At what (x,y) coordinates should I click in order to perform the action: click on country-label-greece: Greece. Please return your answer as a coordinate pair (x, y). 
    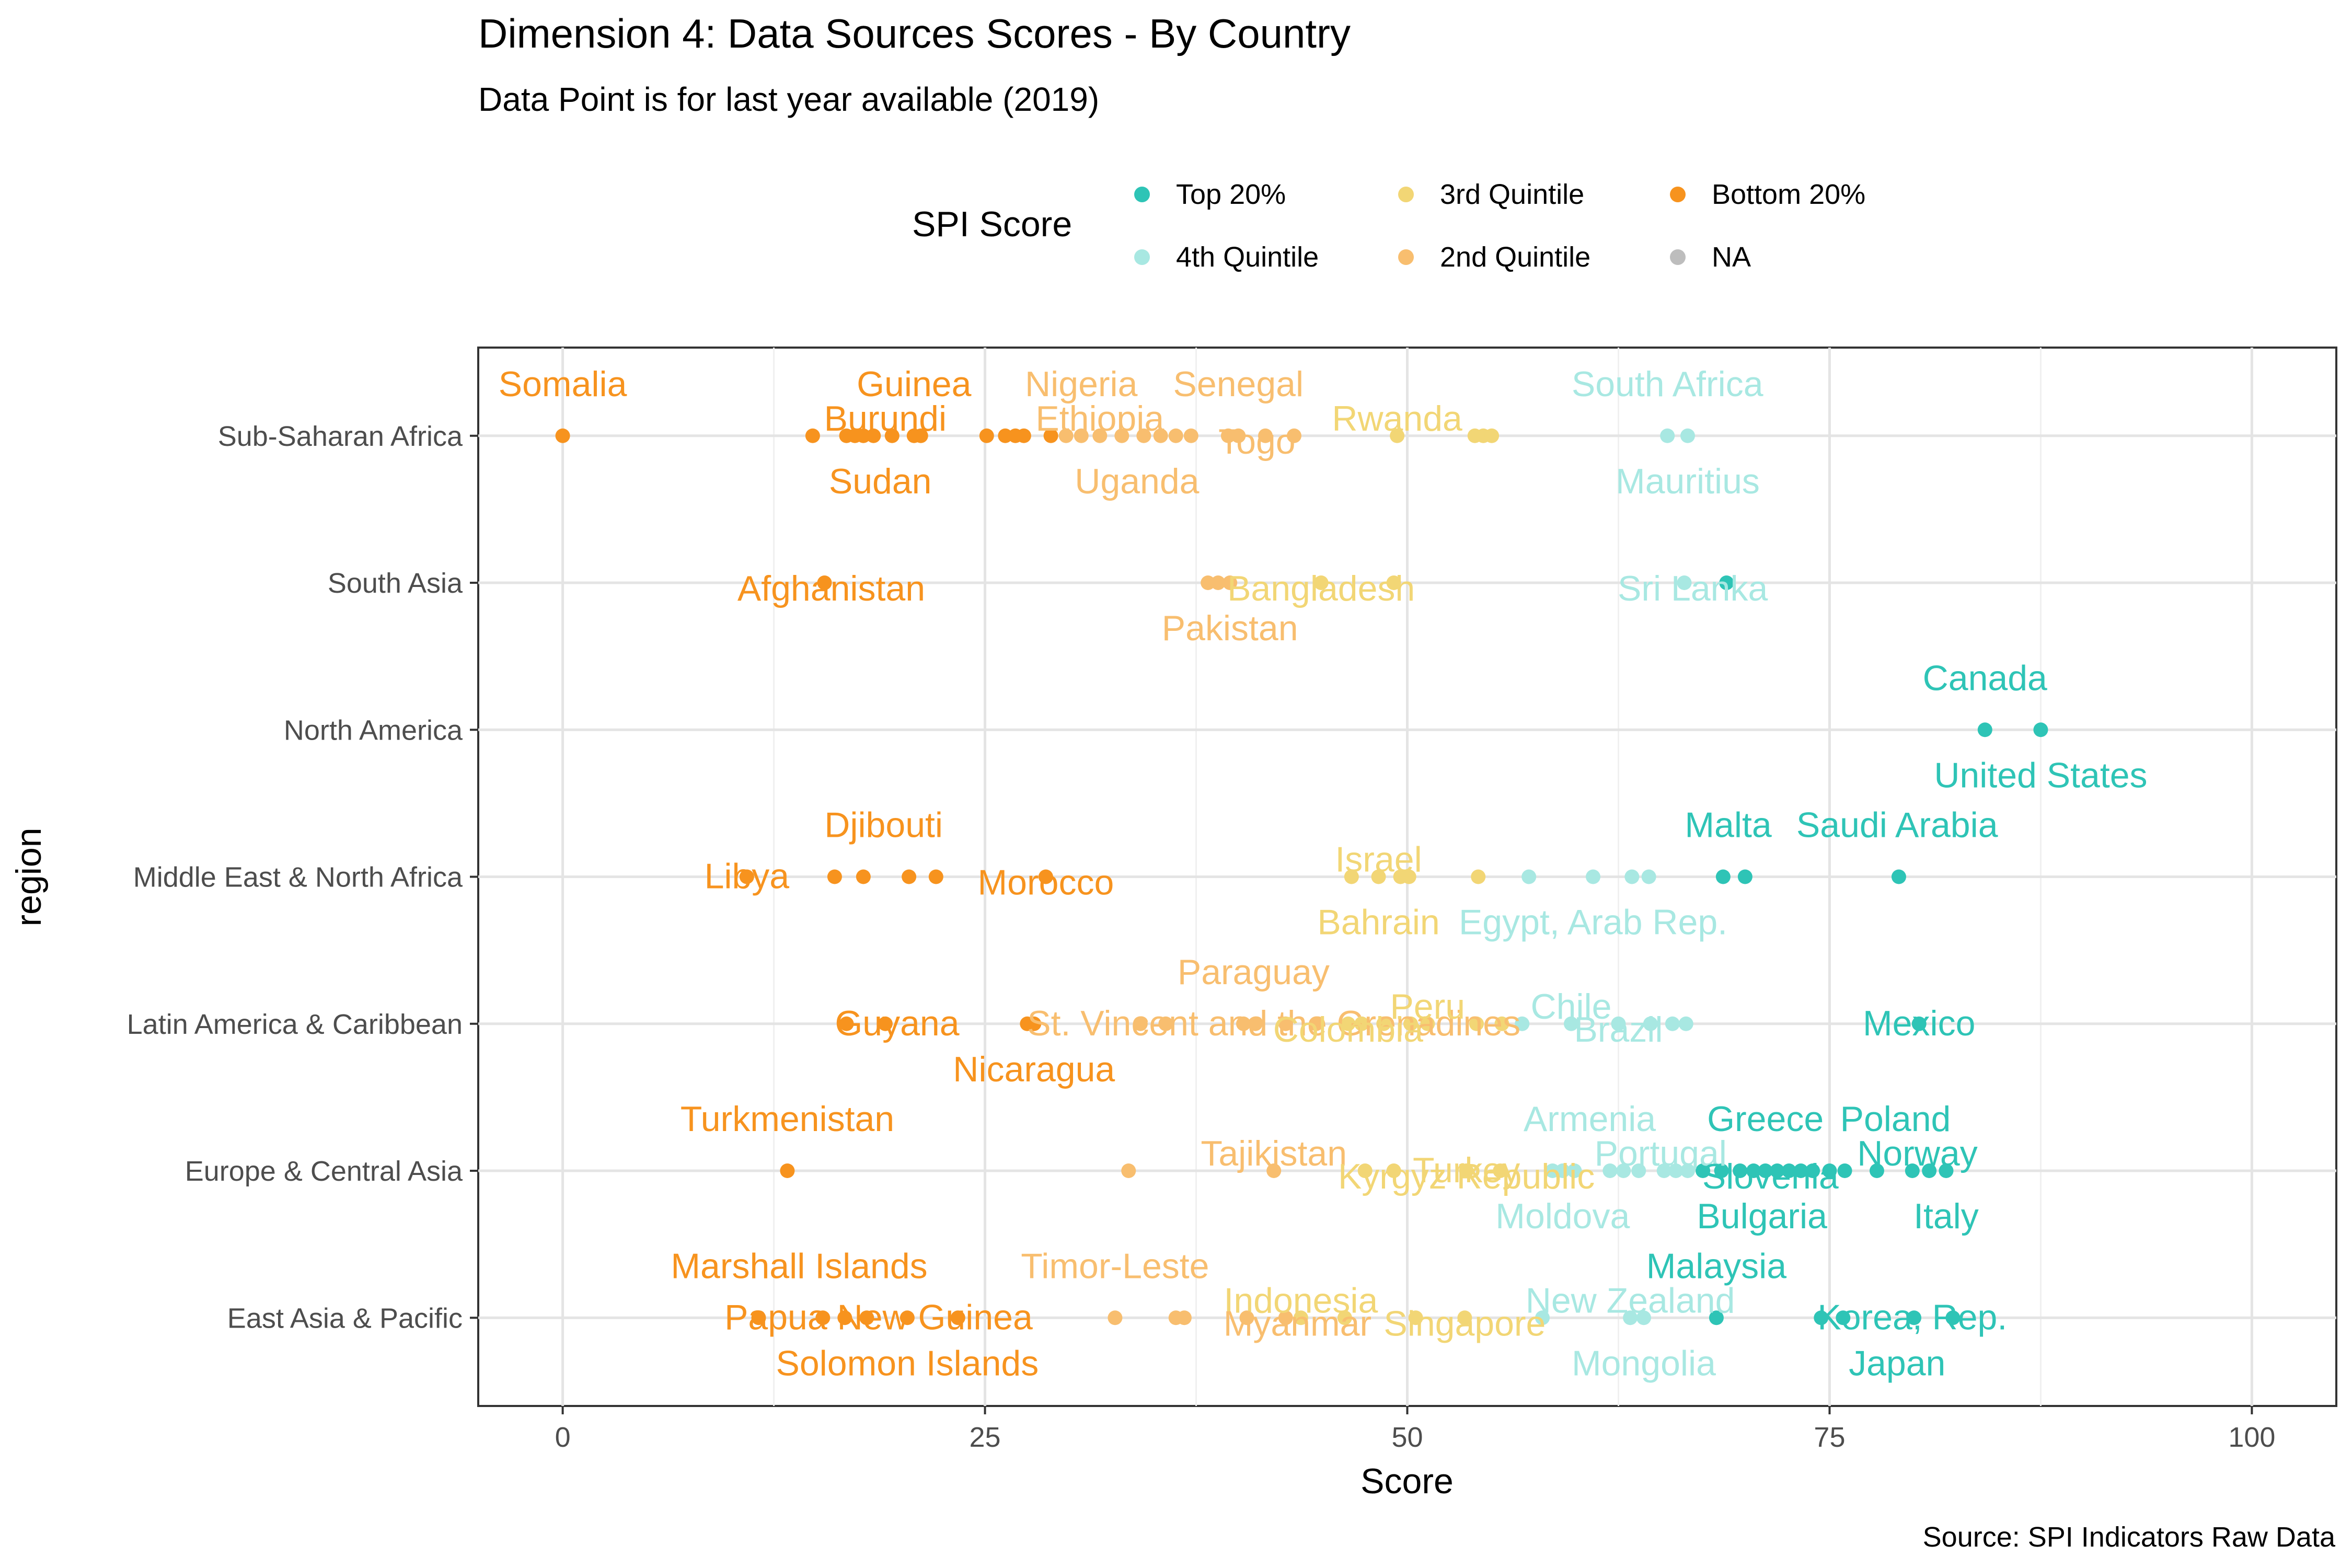
    Looking at the image, I should click on (1765, 1119).